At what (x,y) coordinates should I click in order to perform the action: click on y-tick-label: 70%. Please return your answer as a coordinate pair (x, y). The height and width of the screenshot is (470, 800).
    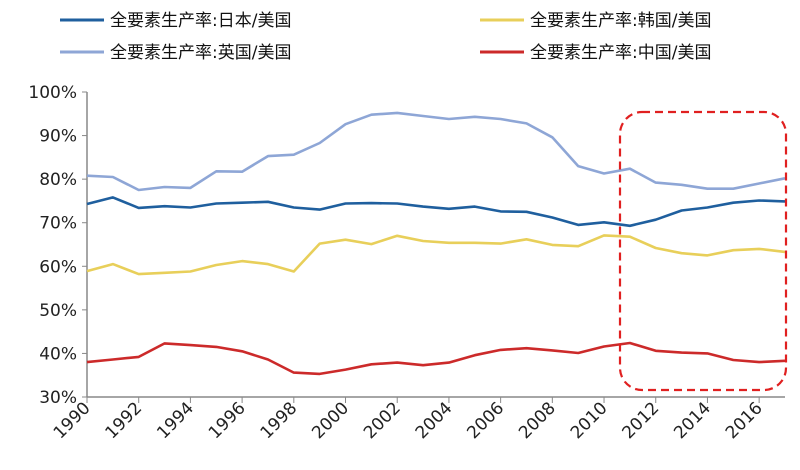
    Looking at the image, I should click on (58, 224).